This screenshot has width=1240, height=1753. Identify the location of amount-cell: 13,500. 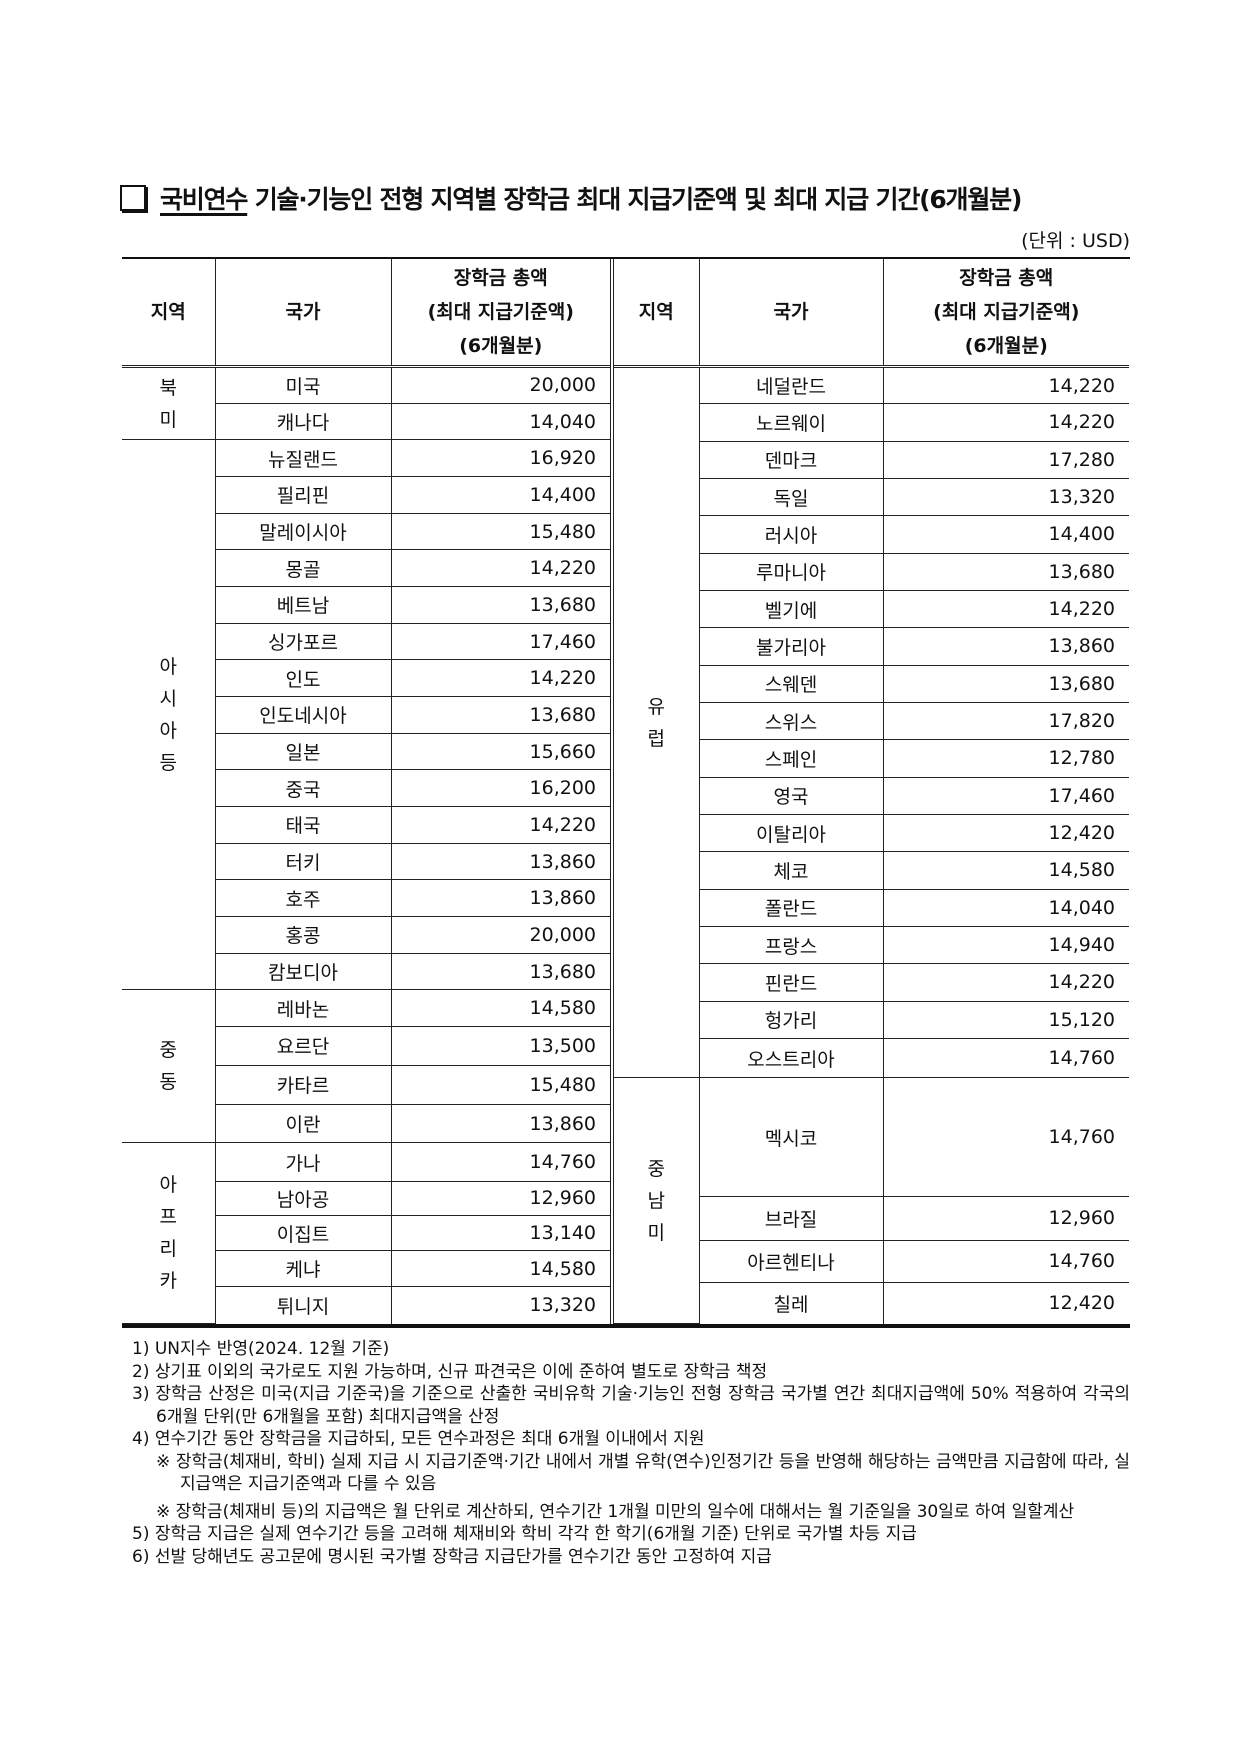
(501, 1046).